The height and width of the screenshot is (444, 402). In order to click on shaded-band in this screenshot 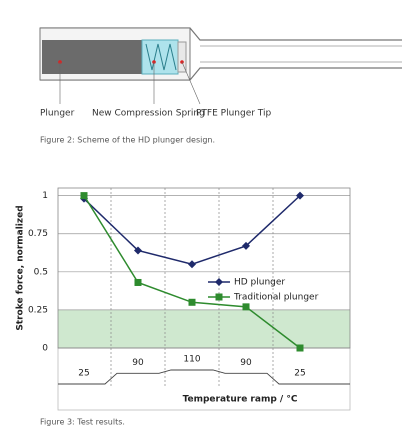, I will do `click(204, 328)`.